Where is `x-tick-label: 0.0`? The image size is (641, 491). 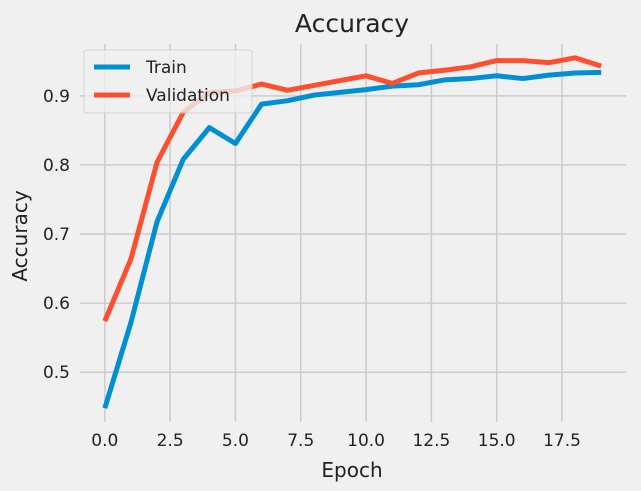
x-tick-label: 0.0 is located at coordinates (104, 441).